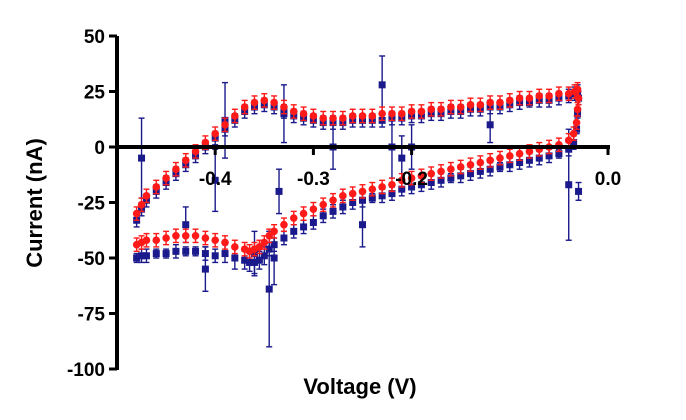  I want to click on y-tick-label: 50, so click(94, 37).